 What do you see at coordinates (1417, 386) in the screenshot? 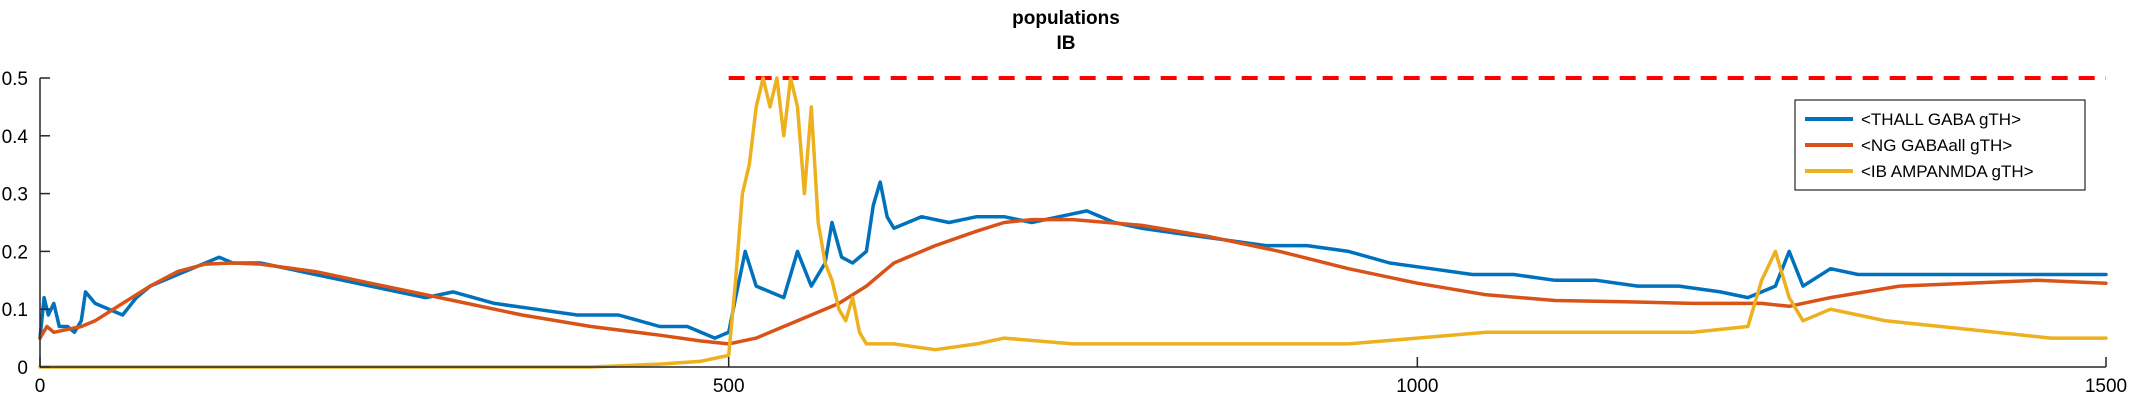
I see `x-tick-label: 1000` at bounding box center [1417, 386].